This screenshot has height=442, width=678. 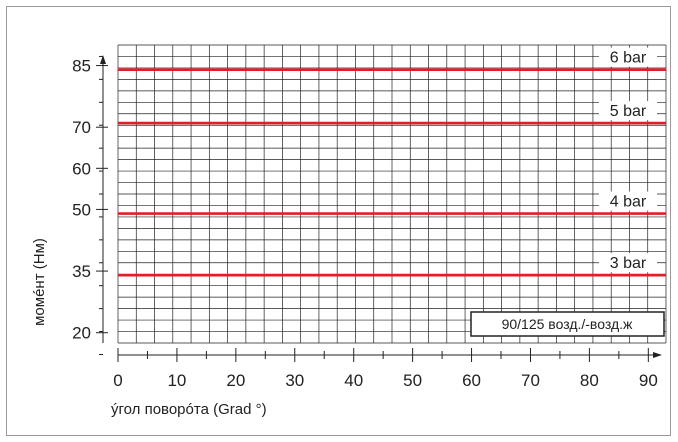 I want to click on x-tick-label: 90, so click(x=648, y=380).